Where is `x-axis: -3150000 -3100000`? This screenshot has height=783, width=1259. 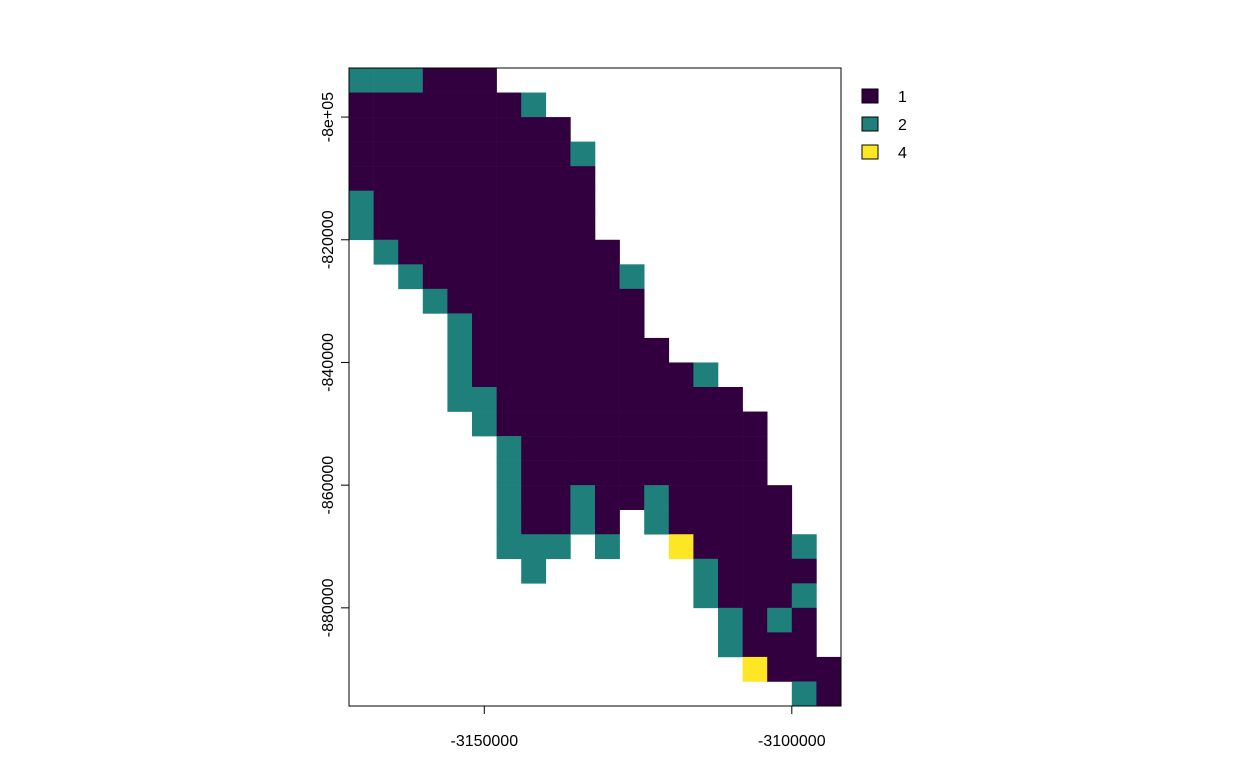 x-axis: -3150000 -3100000 is located at coordinates (638, 728).